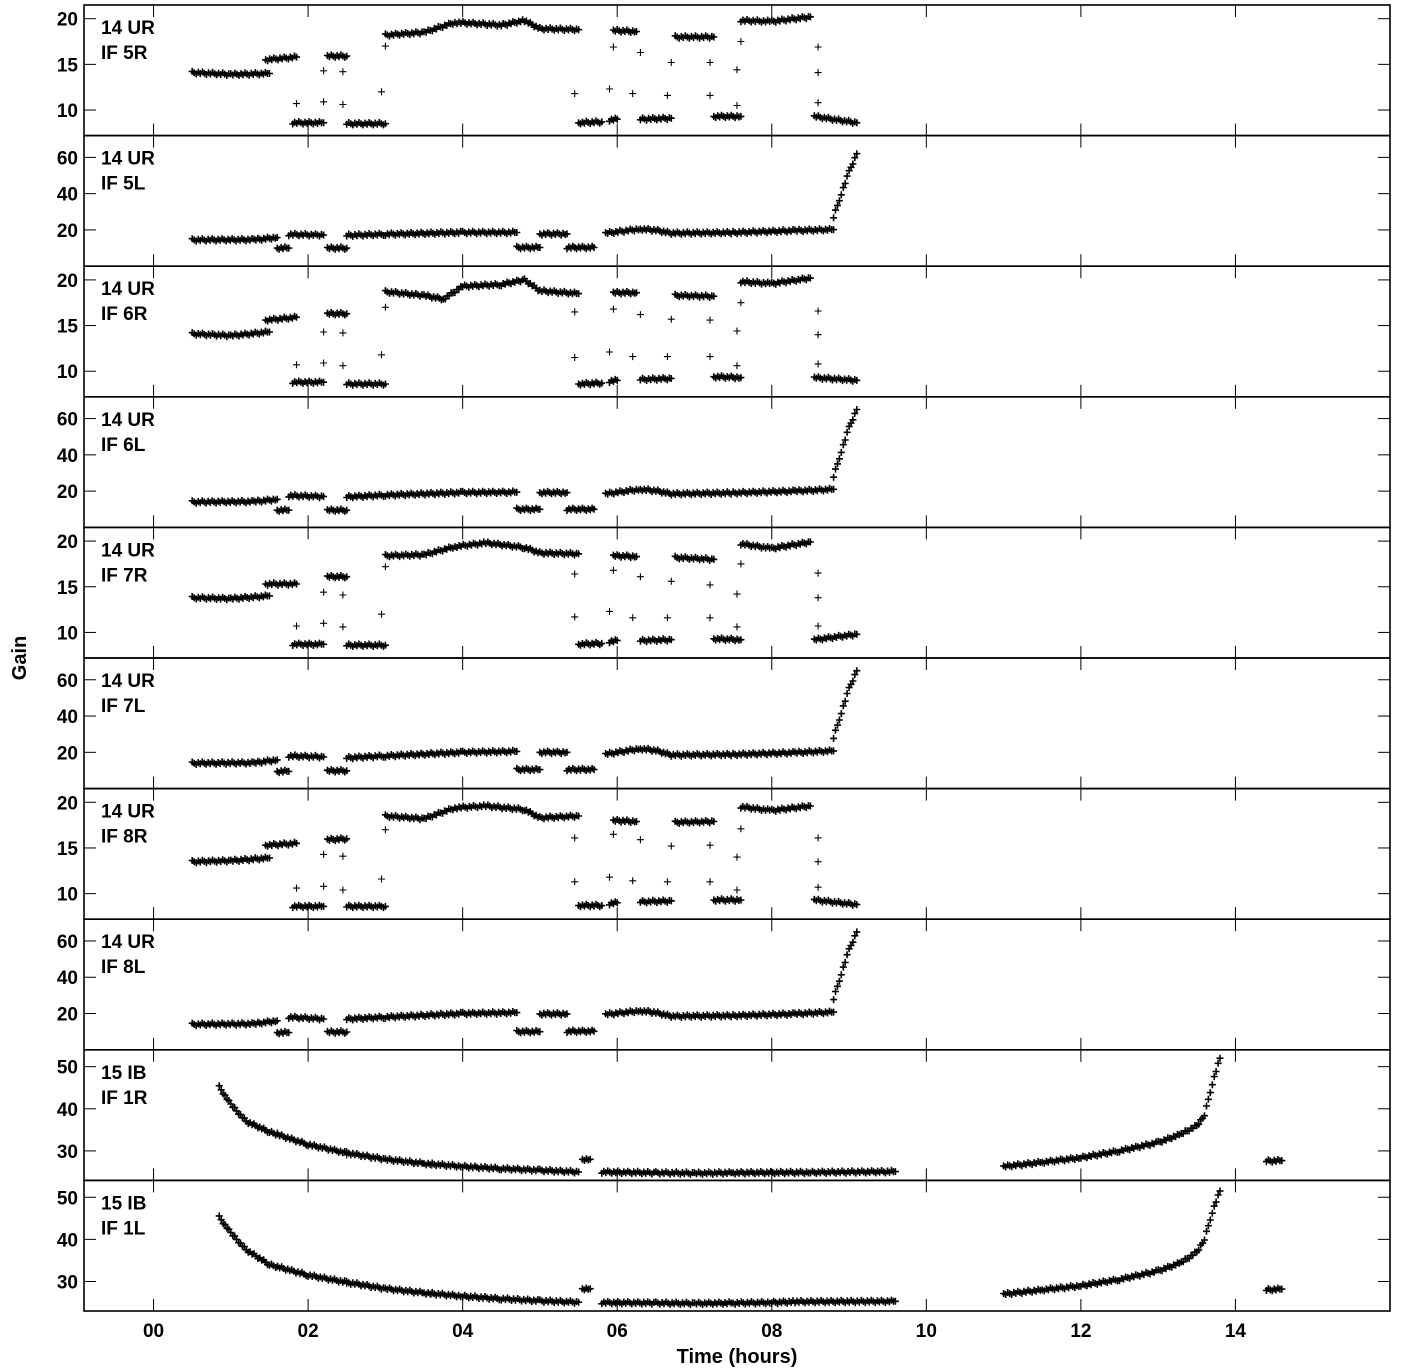  I want to click on panel-label-if: IF 7R, so click(124, 575).